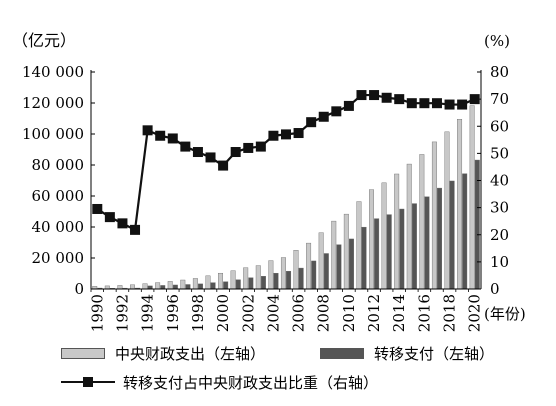 Image resolution: width=556 pixels, height=406 pixels. I want to click on bar-transfer-payment-2005, so click(289, 280).